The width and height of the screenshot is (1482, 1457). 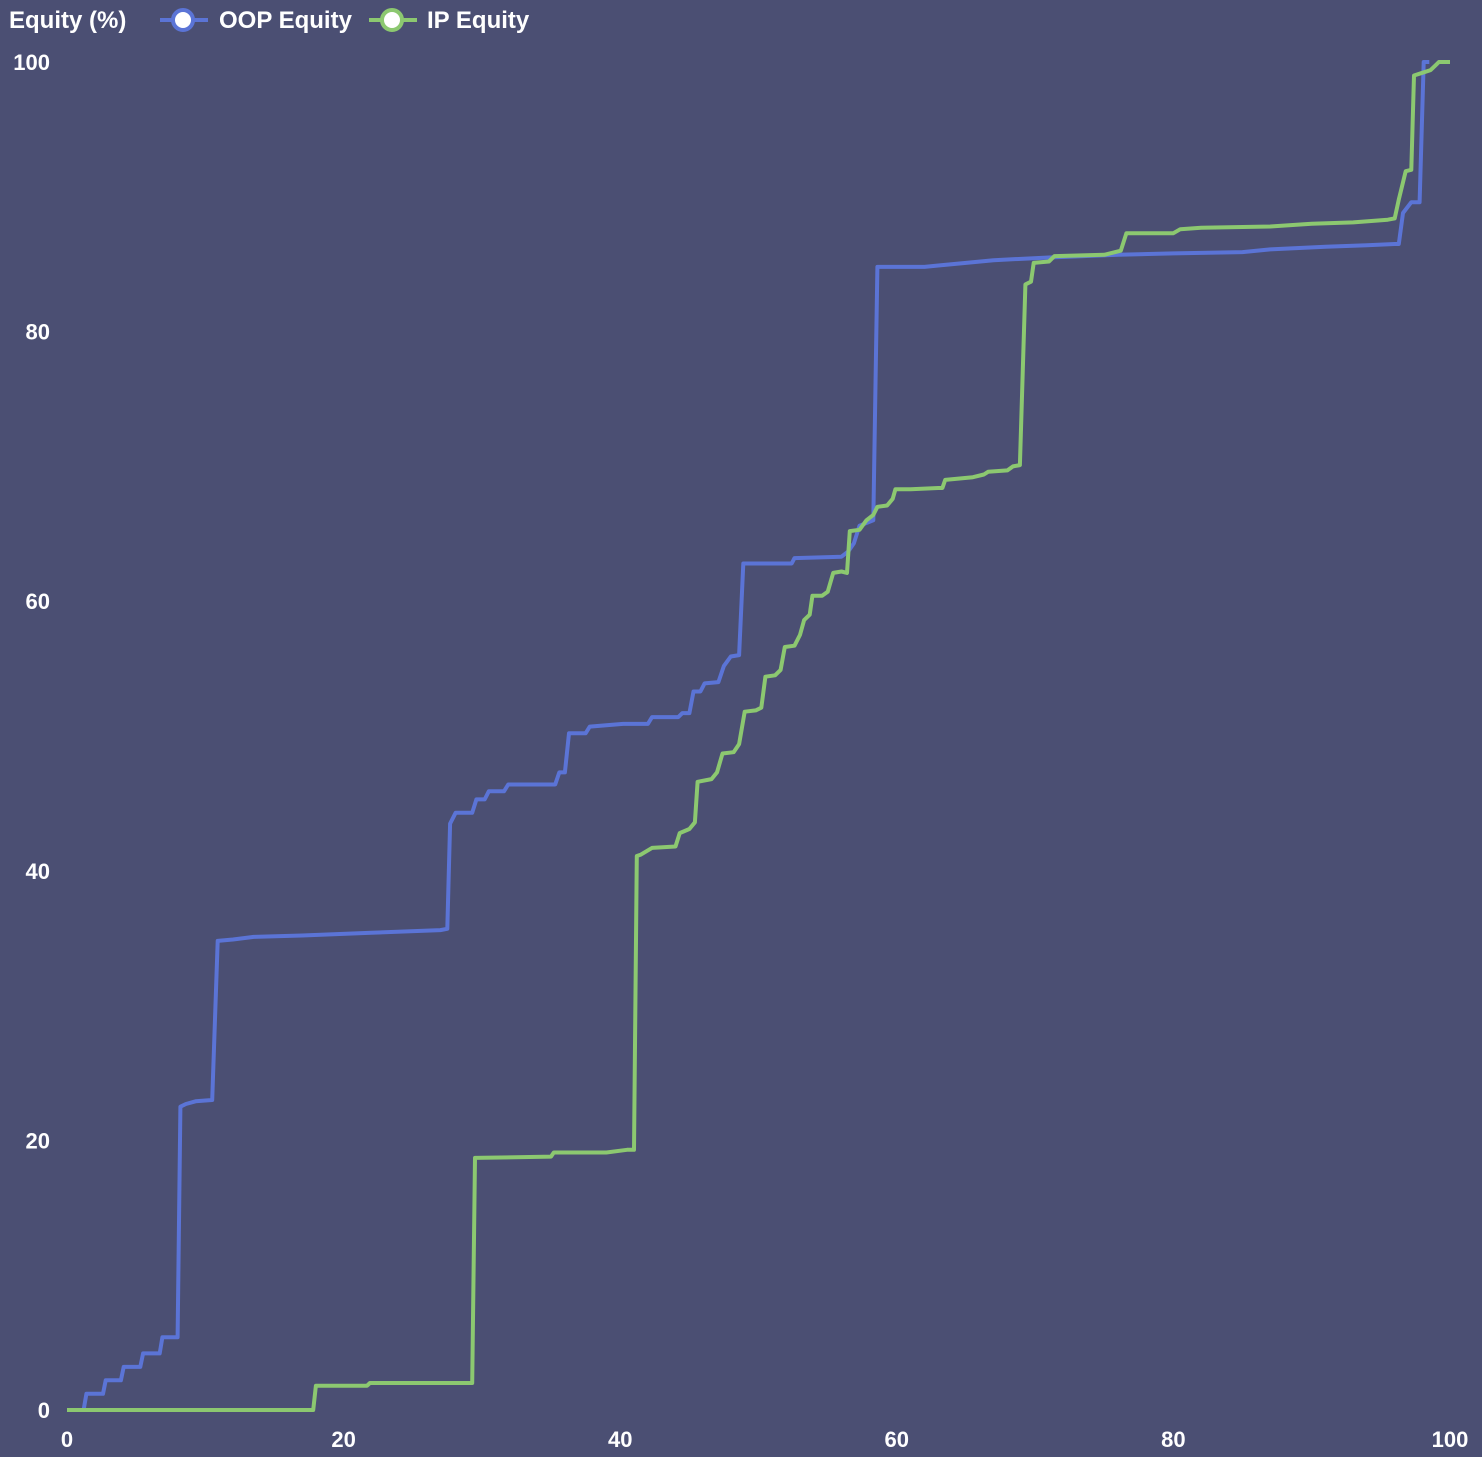 What do you see at coordinates (183, 20) in the screenshot?
I see `legend-marker-oop` at bounding box center [183, 20].